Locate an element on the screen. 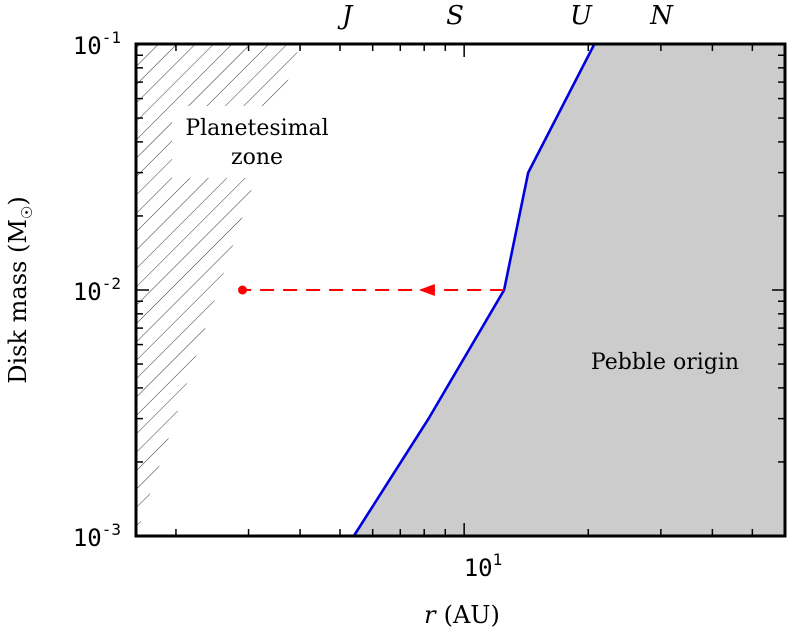  y-tick-label: 10⁻² is located at coordinates (97, 290).